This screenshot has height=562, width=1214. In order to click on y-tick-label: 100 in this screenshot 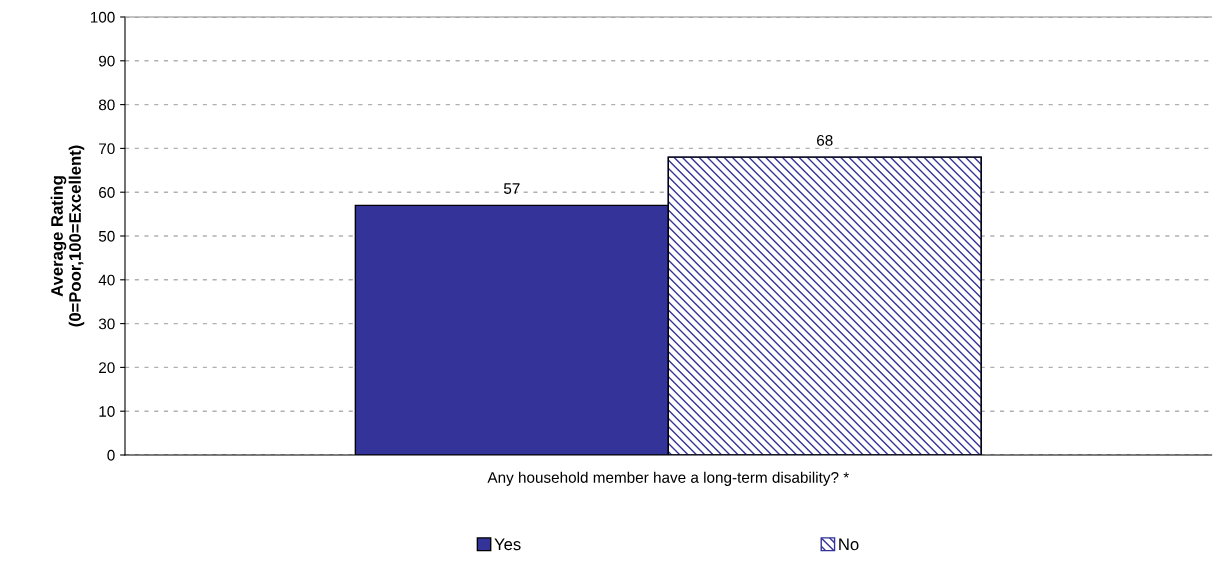, I will do `click(102, 17)`.